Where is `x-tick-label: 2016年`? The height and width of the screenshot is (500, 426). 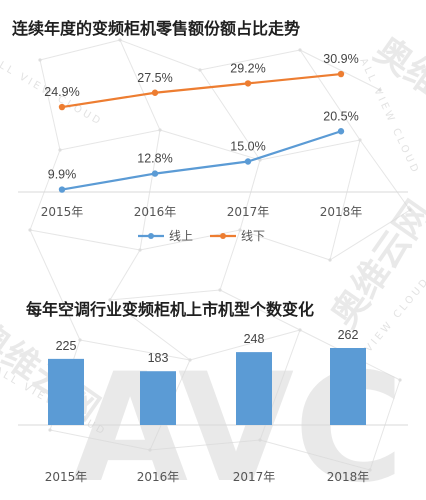
x-tick-label: 2016年 is located at coordinates (155, 212).